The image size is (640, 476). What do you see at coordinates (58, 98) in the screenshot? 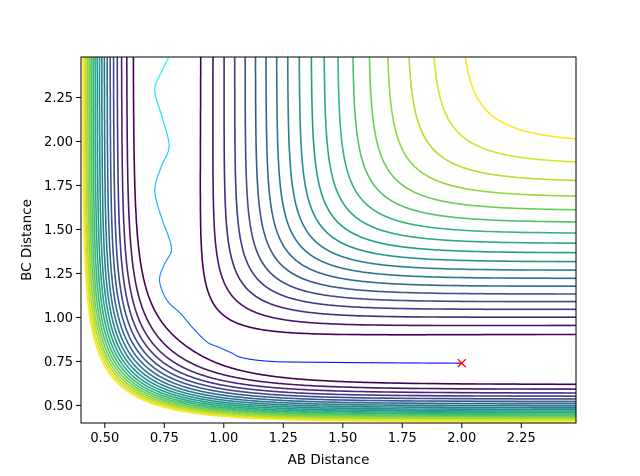
I see `y-tick-label: 2.25` at bounding box center [58, 98].